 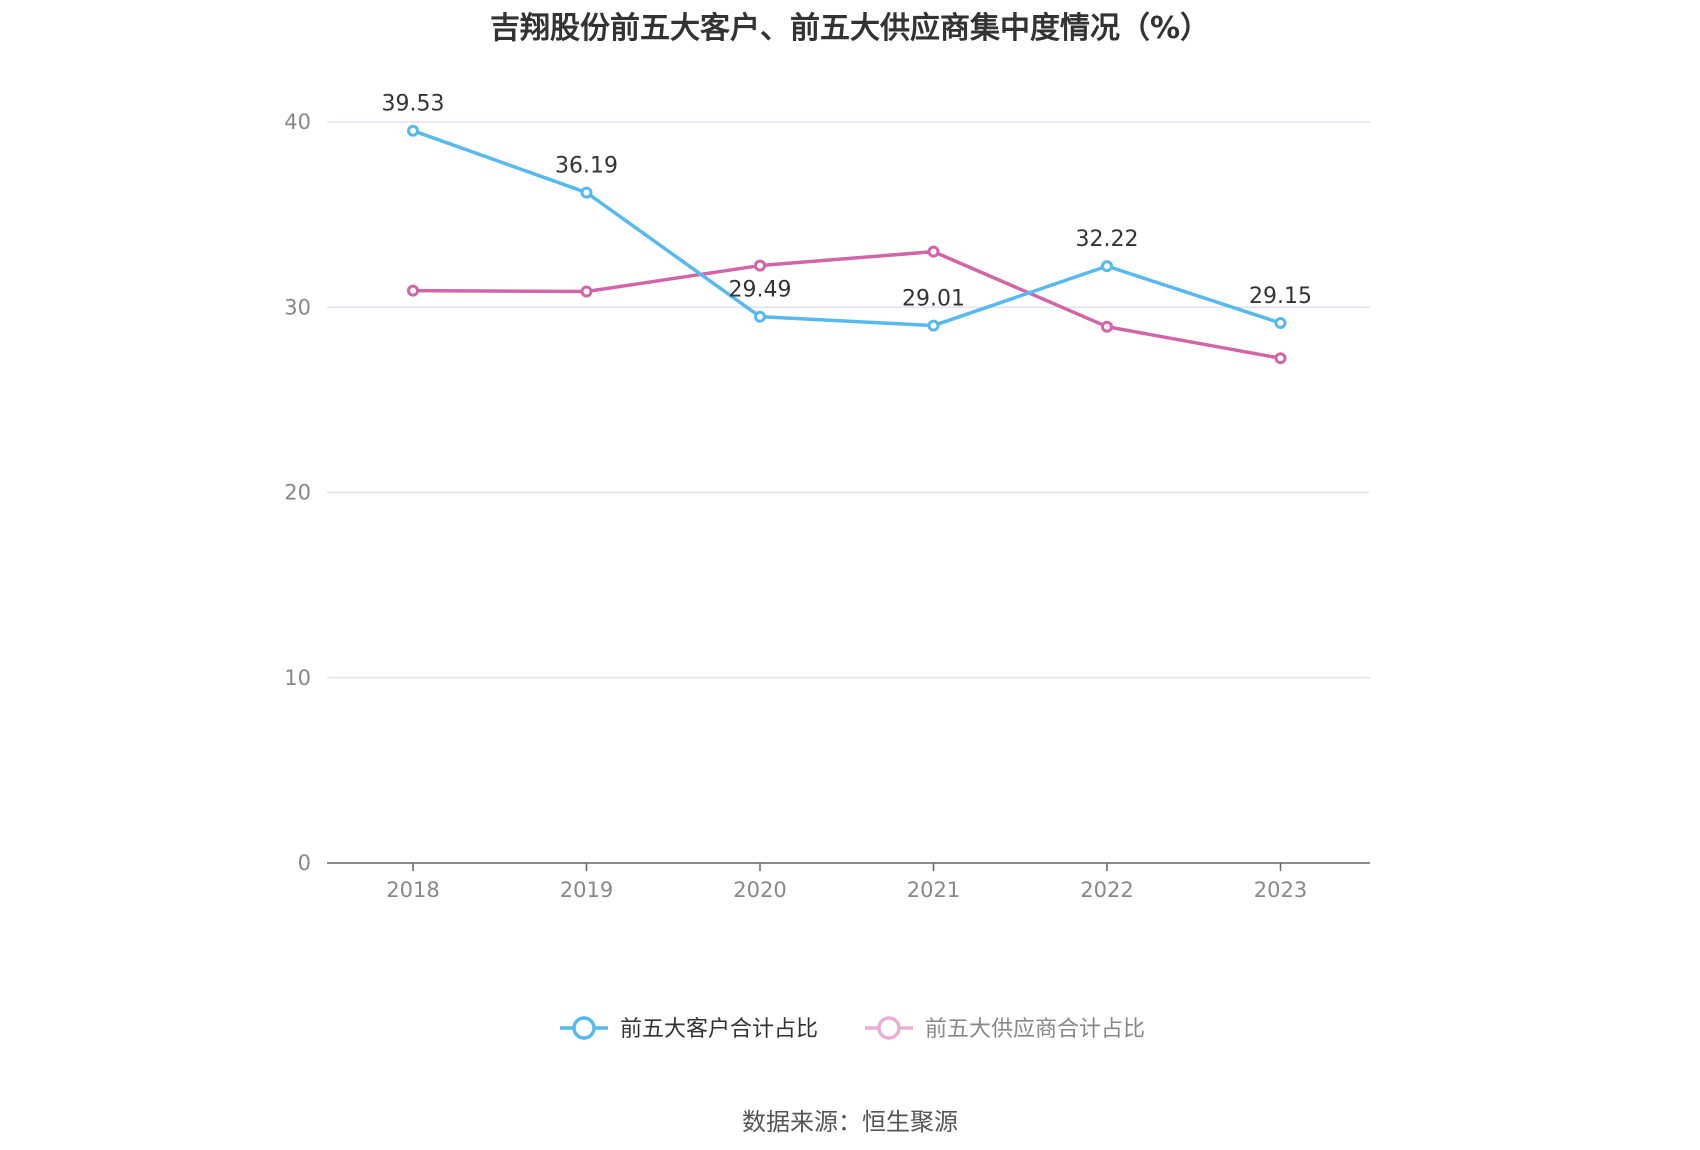 What do you see at coordinates (1035, 1029) in the screenshot?
I see `legend-label: 前五大供应商合计占比` at bounding box center [1035, 1029].